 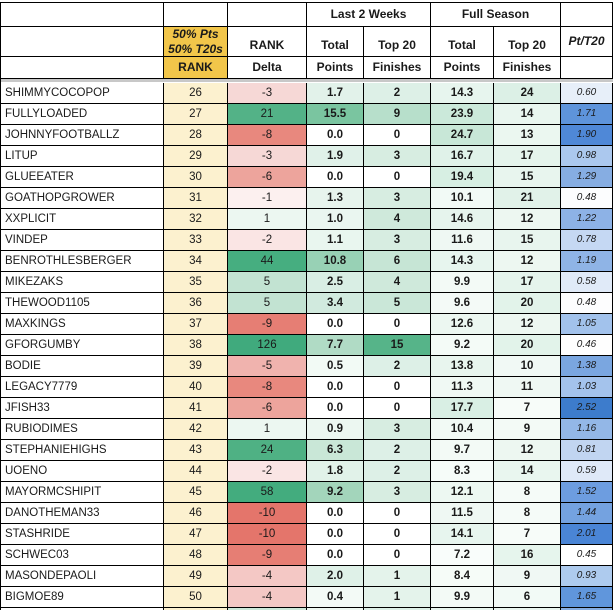 What do you see at coordinates (397, 282) in the screenshot?
I see `l2w-top20-finishes-cell: 4` at bounding box center [397, 282].